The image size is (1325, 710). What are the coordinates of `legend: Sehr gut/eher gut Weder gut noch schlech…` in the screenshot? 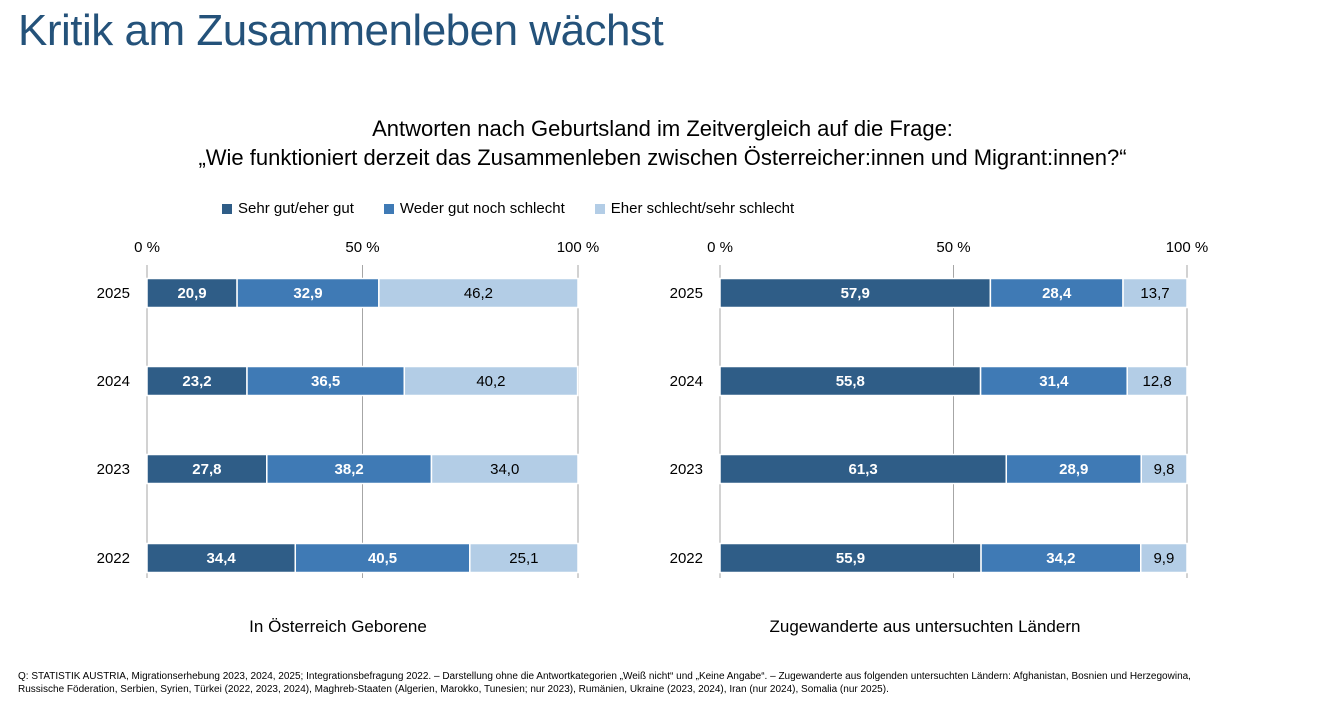 It's located at (508, 208).